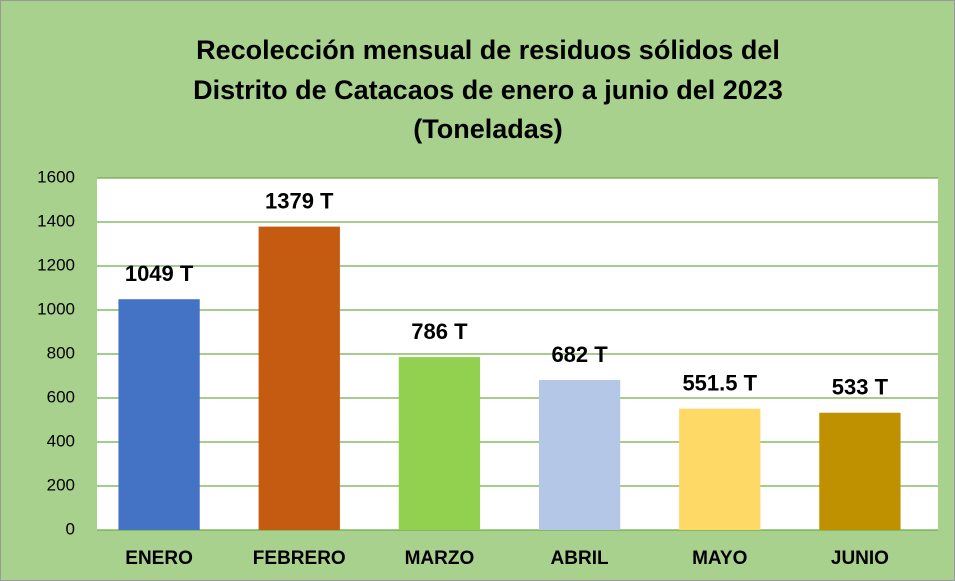  What do you see at coordinates (440, 558) in the screenshot?
I see `x-tick-label: MARZO` at bounding box center [440, 558].